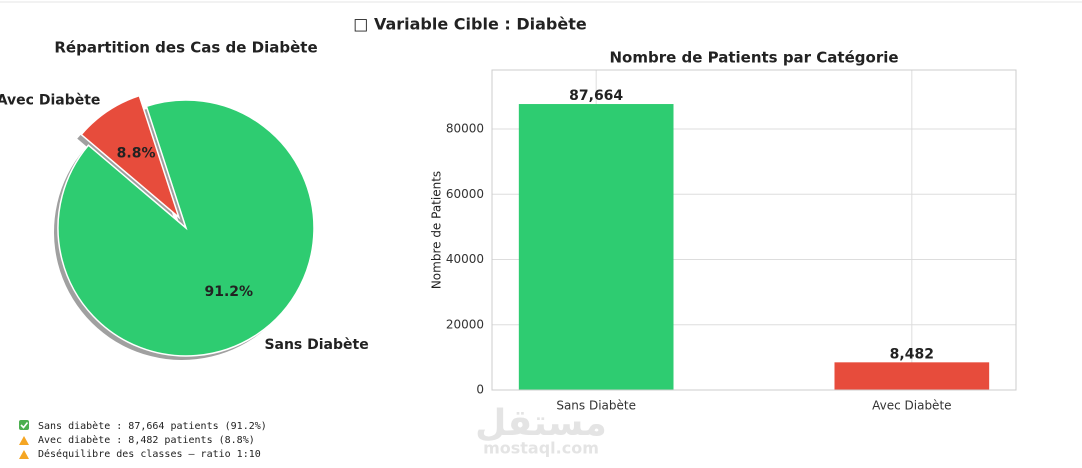 The height and width of the screenshot is (468, 1082). What do you see at coordinates (596, 96) in the screenshot?
I see `bar-value-label: 87,664` at bounding box center [596, 96].